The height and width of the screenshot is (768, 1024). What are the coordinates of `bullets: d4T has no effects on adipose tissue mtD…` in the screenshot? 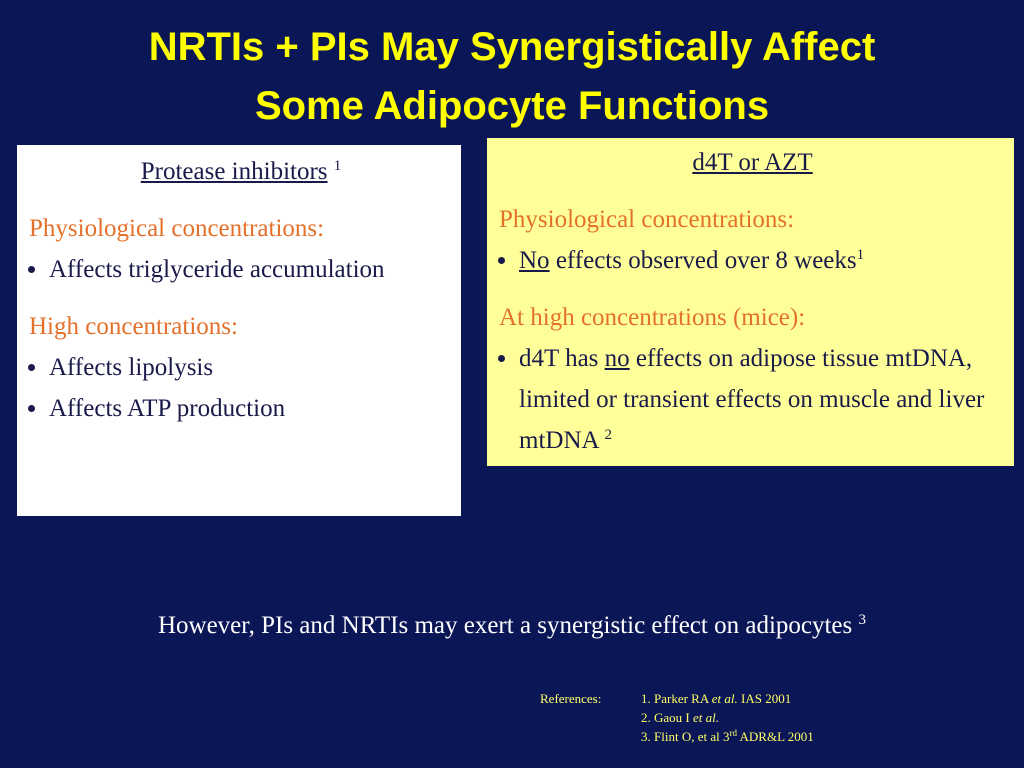 It's located at (752, 399).